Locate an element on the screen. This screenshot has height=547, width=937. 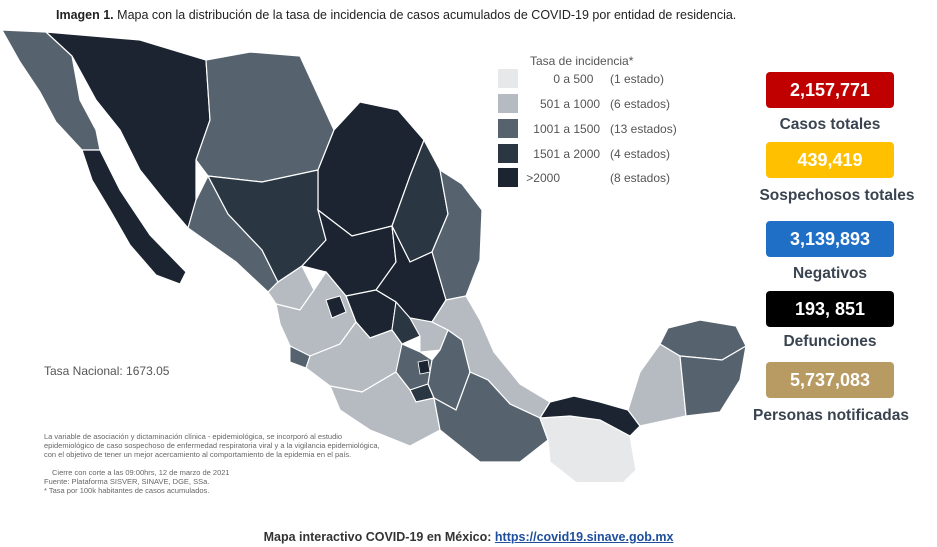
stat-sospechosos-value: 439,419 is located at coordinates (830, 160).